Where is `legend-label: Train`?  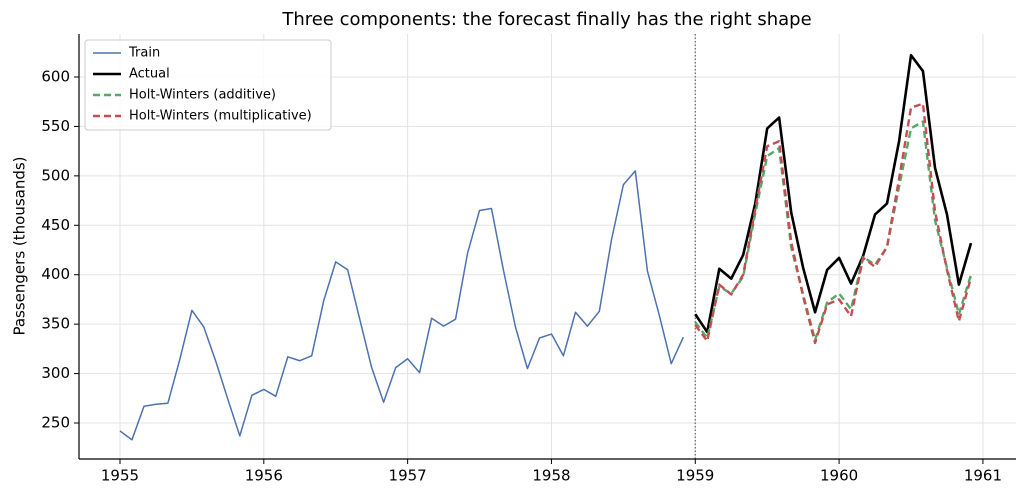
legend-label: Train is located at coordinates (144, 53).